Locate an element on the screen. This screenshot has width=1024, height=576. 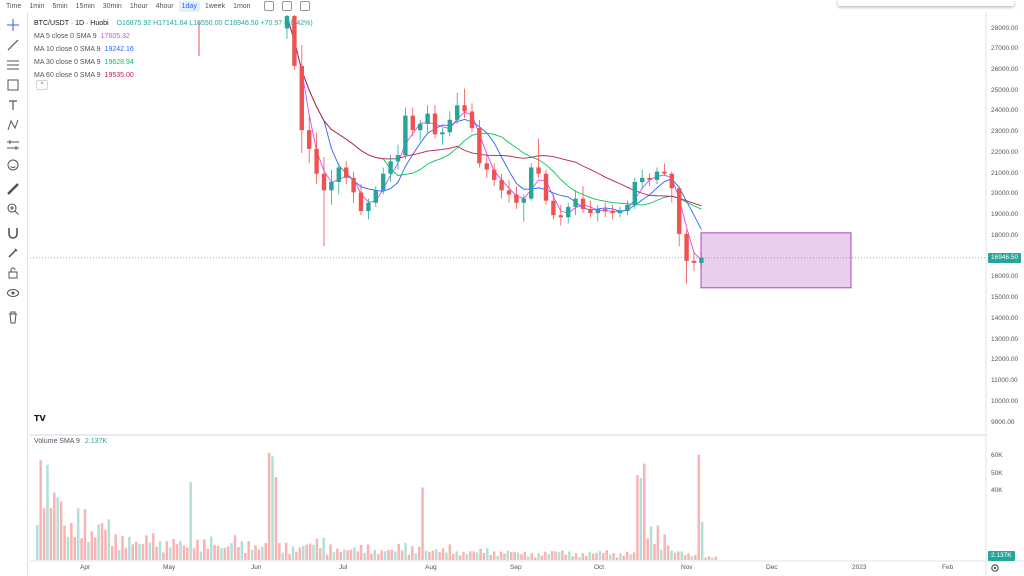
price-axis-label: 27000.00 is located at coordinates (1005, 49).